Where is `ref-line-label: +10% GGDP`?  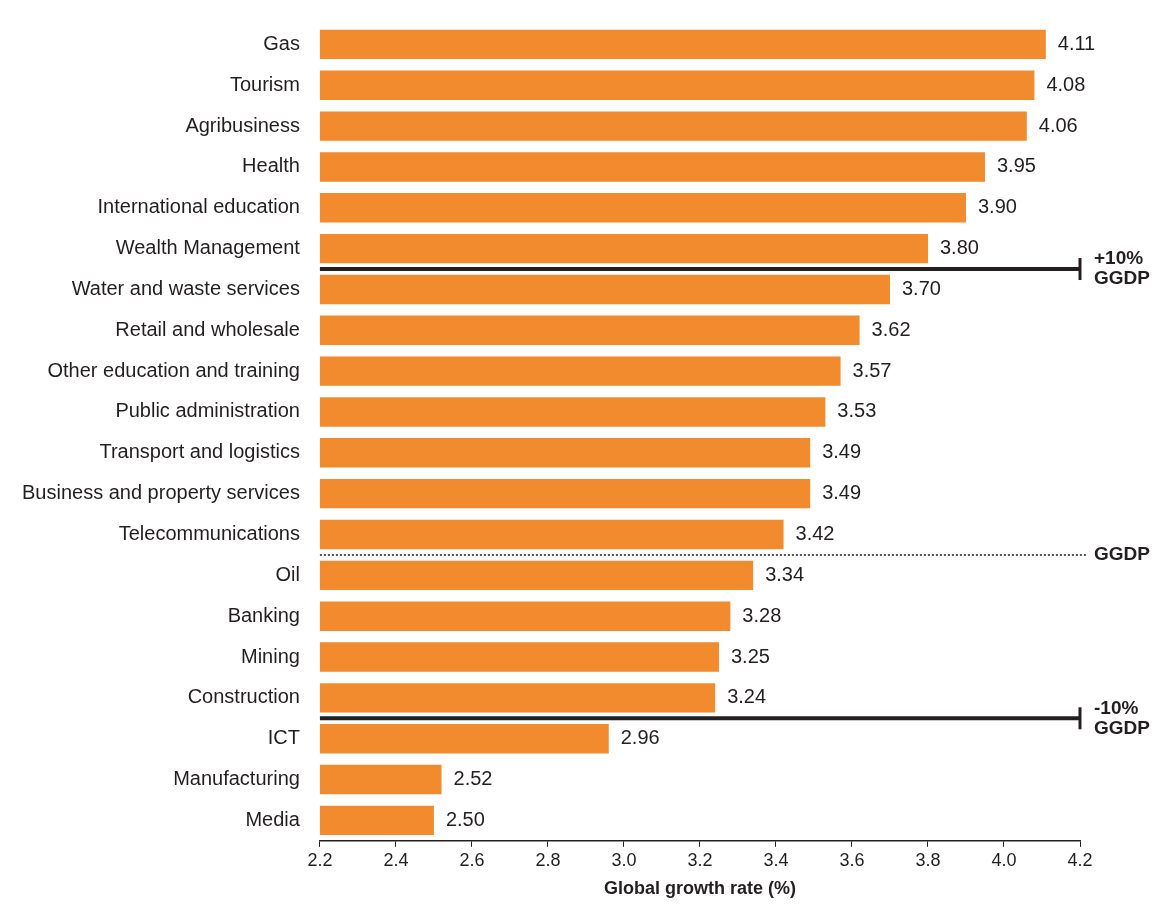 ref-line-label: +10% GGDP is located at coordinates (1122, 268).